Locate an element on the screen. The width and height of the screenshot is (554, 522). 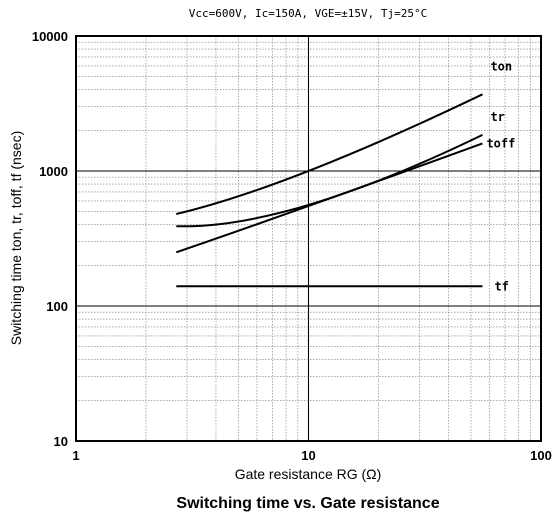
series-label-toff: toff is located at coordinates (500, 143).